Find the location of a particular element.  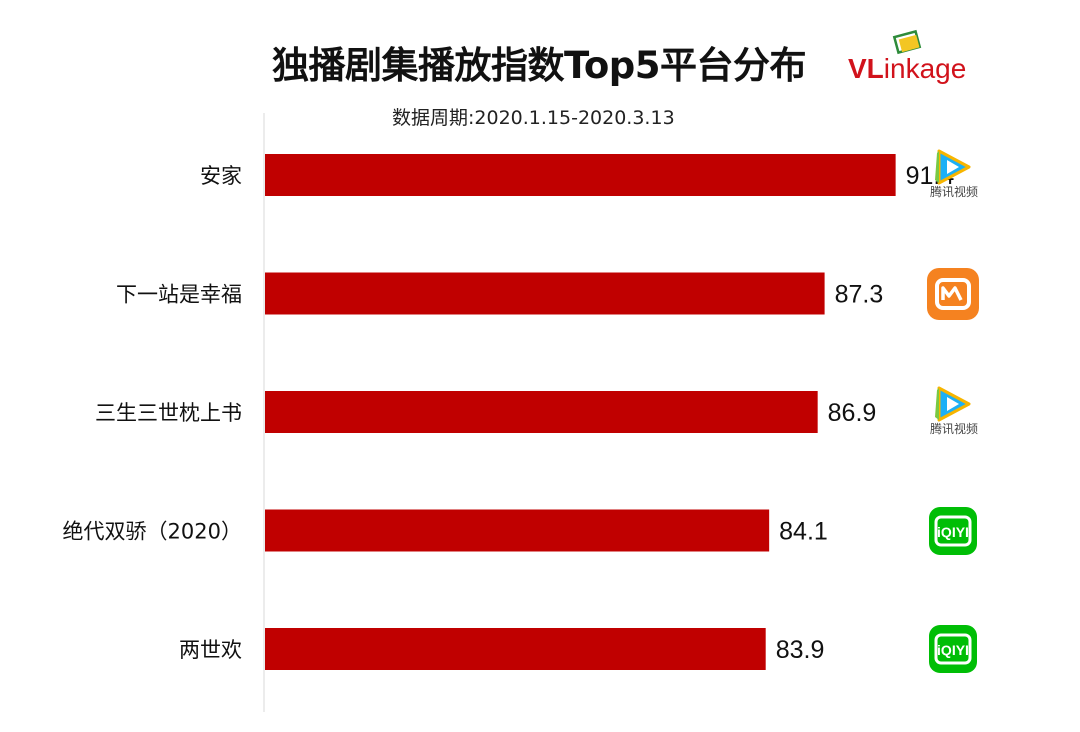

category-label-0: 安家 is located at coordinates (221, 176).